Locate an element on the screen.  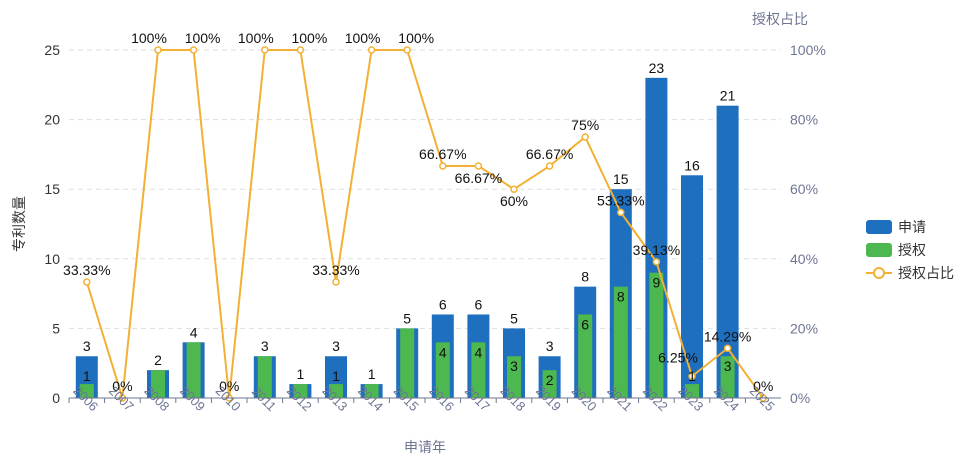
legend-ratio-label: 授权占比 is located at coordinates (926, 273).